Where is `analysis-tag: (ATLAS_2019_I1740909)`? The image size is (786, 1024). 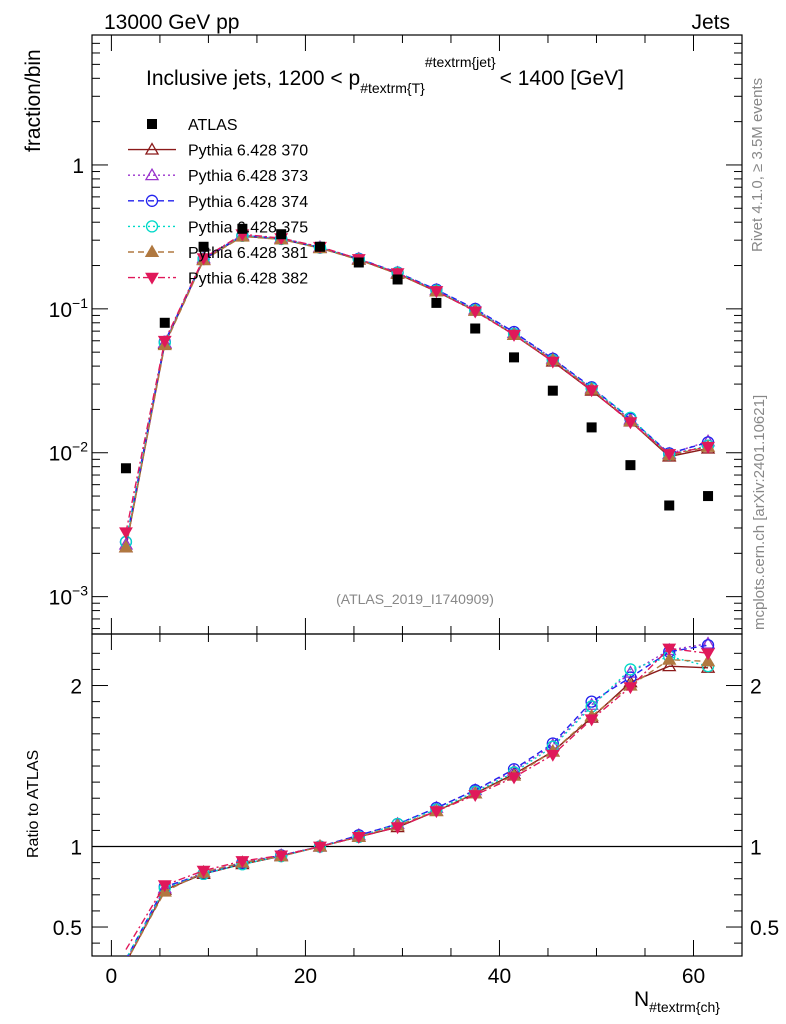
analysis-tag: (ATLAS_2019_I1740909) is located at coordinates (415, 599).